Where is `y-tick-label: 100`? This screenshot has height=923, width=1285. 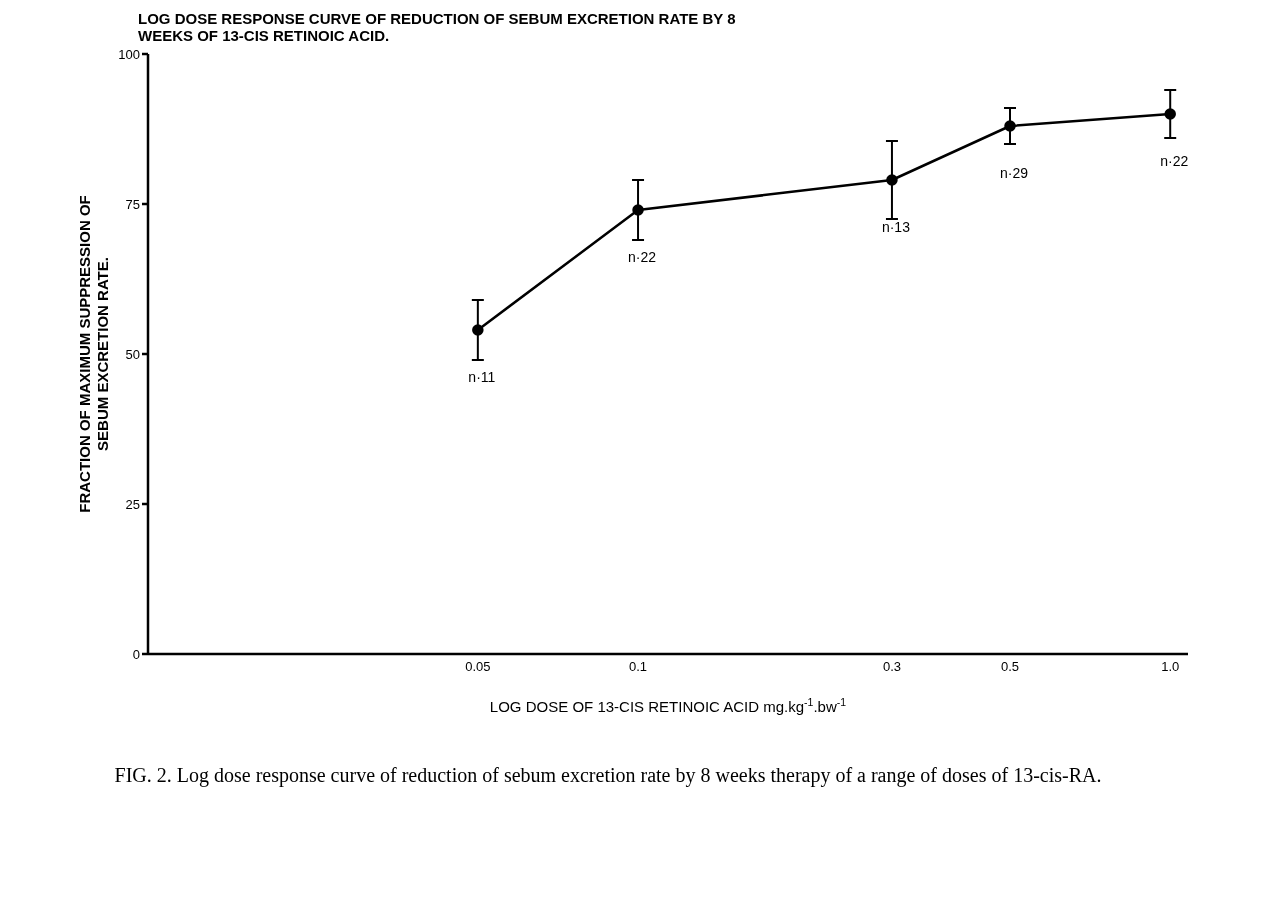
y-tick-label: 100 is located at coordinates (129, 54).